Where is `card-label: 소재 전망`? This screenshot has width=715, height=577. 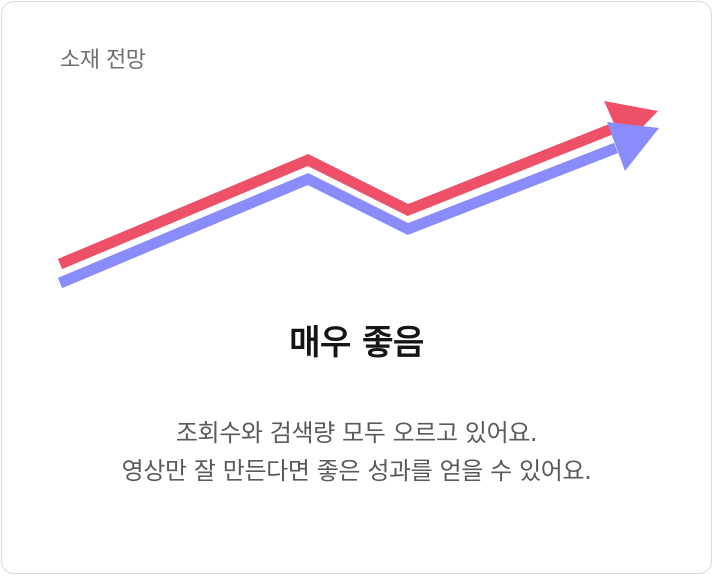
card-label: 소재 전망 is located at coordinates (103, 60).